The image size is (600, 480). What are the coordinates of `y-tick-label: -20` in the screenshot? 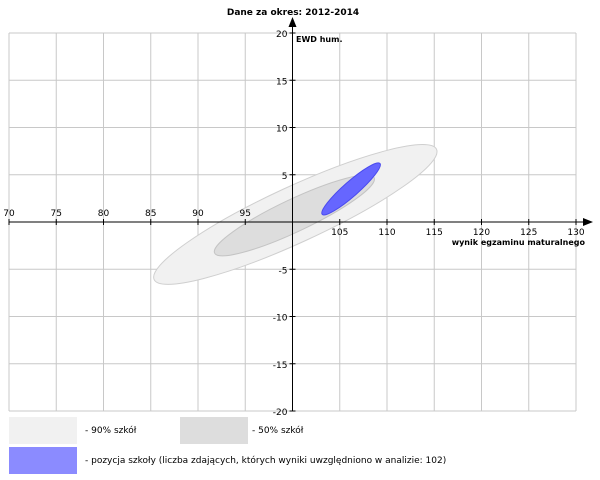 It's located at (280, 413).